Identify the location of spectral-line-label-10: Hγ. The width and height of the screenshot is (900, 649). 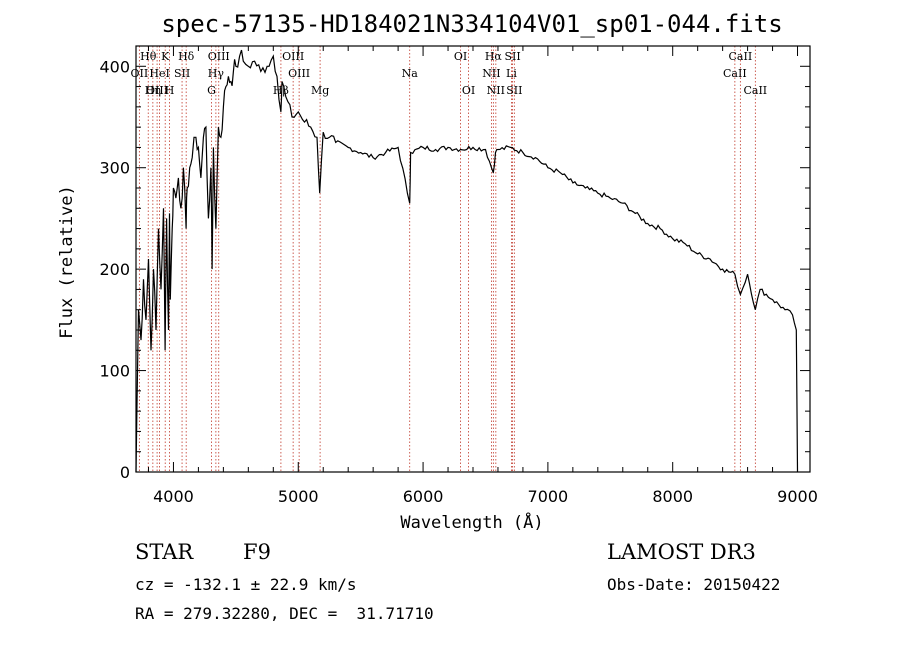
(216, 73).